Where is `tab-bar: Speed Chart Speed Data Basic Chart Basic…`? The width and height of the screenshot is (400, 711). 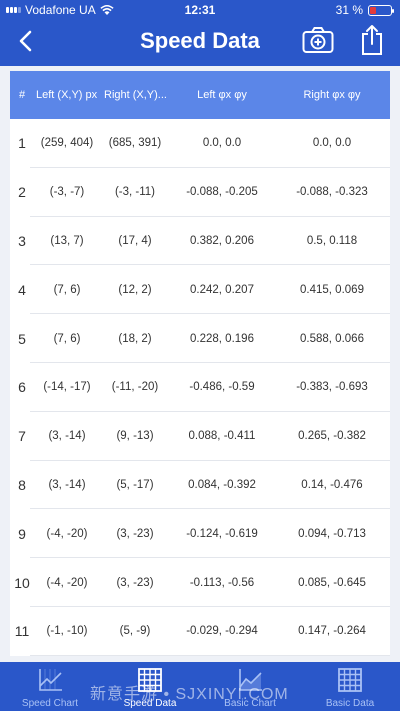 tab-bar: Speed Chart Speed Data Basic Chart Basic… is located at coordinates (200, 686).